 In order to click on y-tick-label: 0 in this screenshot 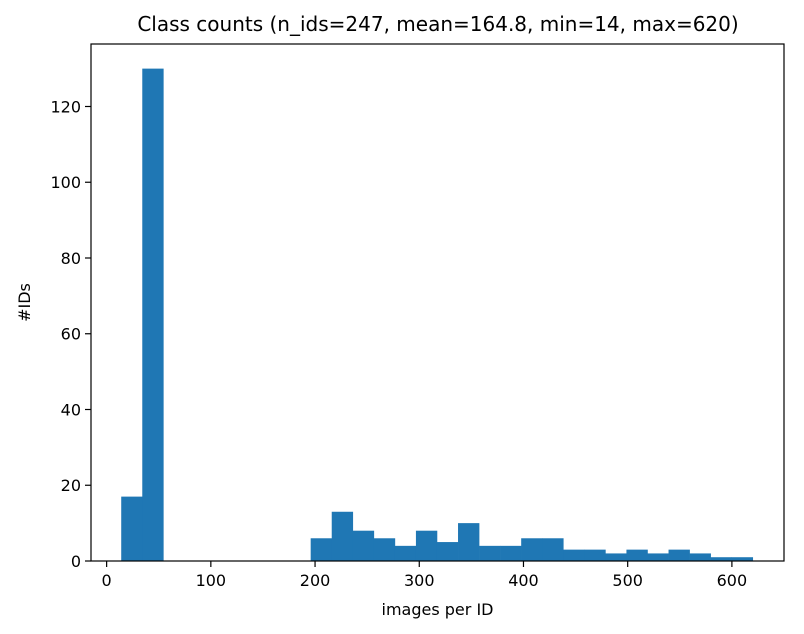, I will do `click(76, 561)`.